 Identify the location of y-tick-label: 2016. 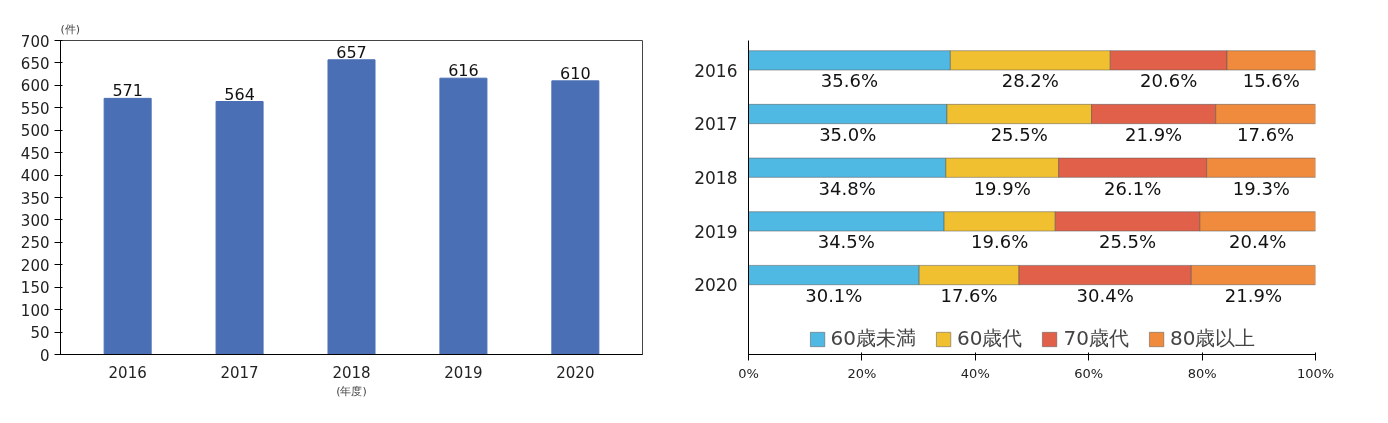
(716, 70).